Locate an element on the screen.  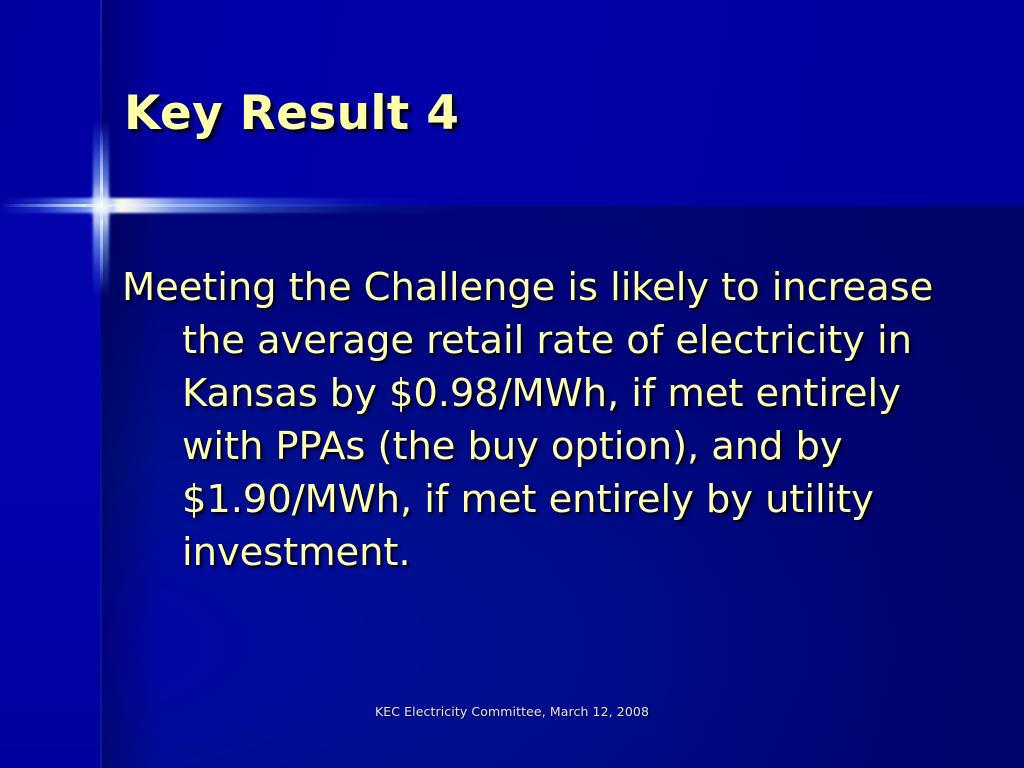
cross-sparkle-icon is located at coordinates (101, 206).